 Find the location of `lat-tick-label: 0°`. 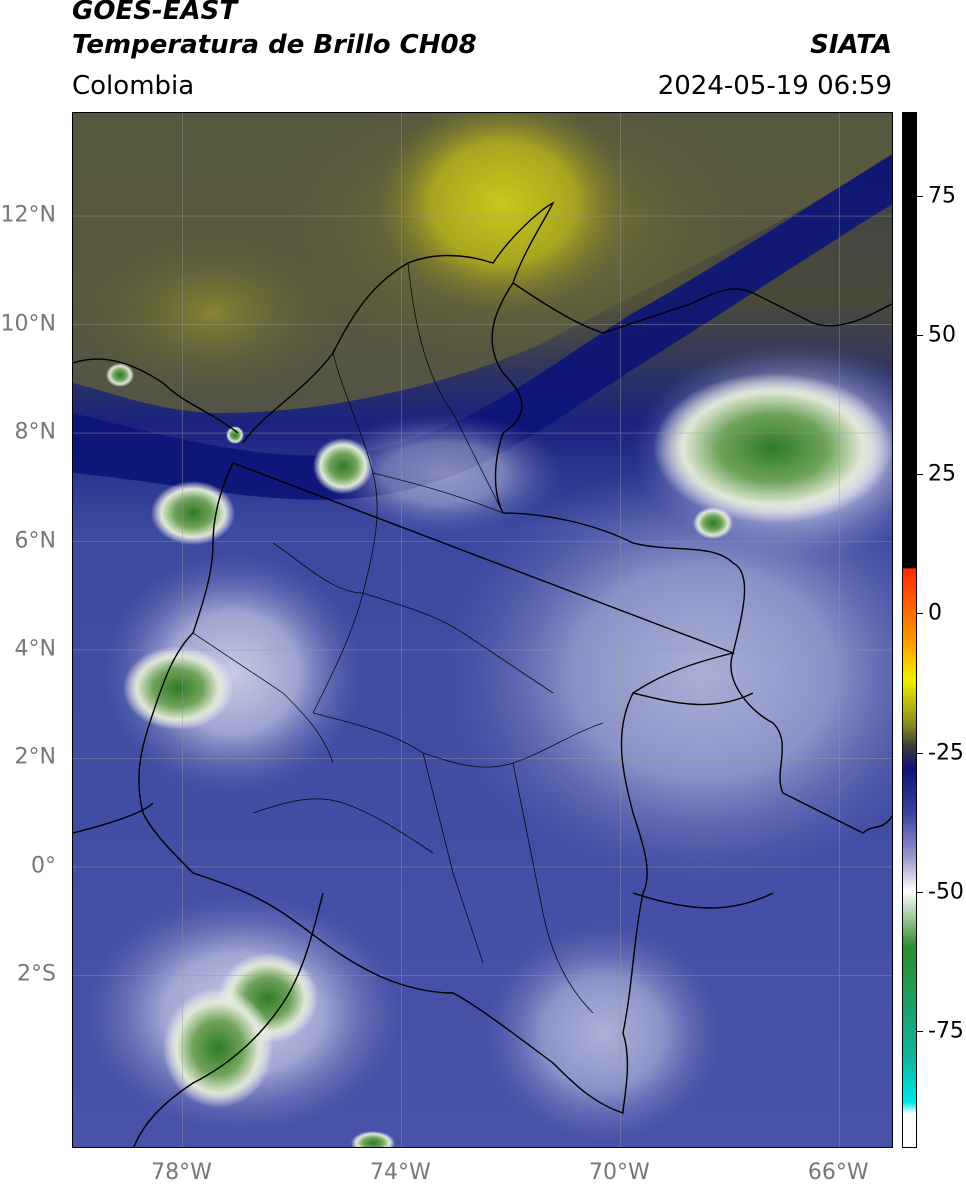

lat-tick-label: 0° is located at coordinates (43, 866).